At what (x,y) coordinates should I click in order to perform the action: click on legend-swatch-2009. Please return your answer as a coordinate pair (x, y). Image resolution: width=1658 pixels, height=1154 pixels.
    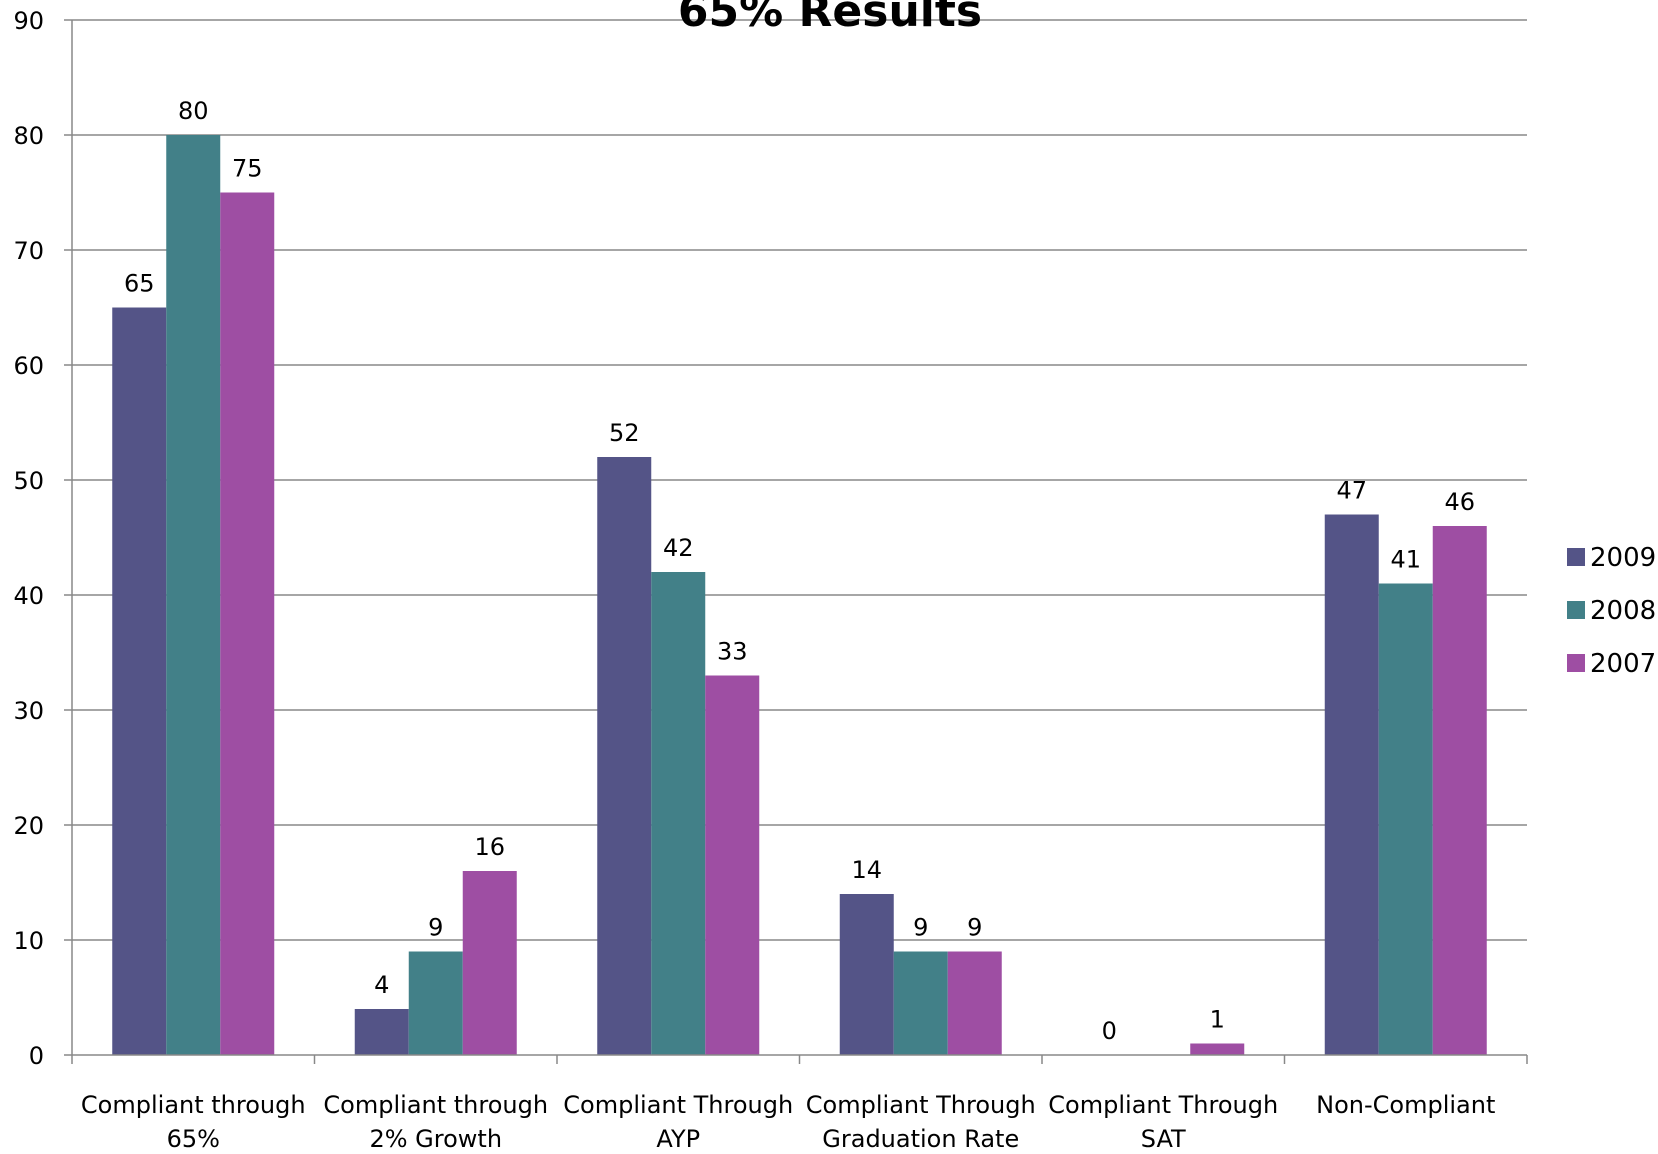
    Looking at the image, I should click on (1576, 557).